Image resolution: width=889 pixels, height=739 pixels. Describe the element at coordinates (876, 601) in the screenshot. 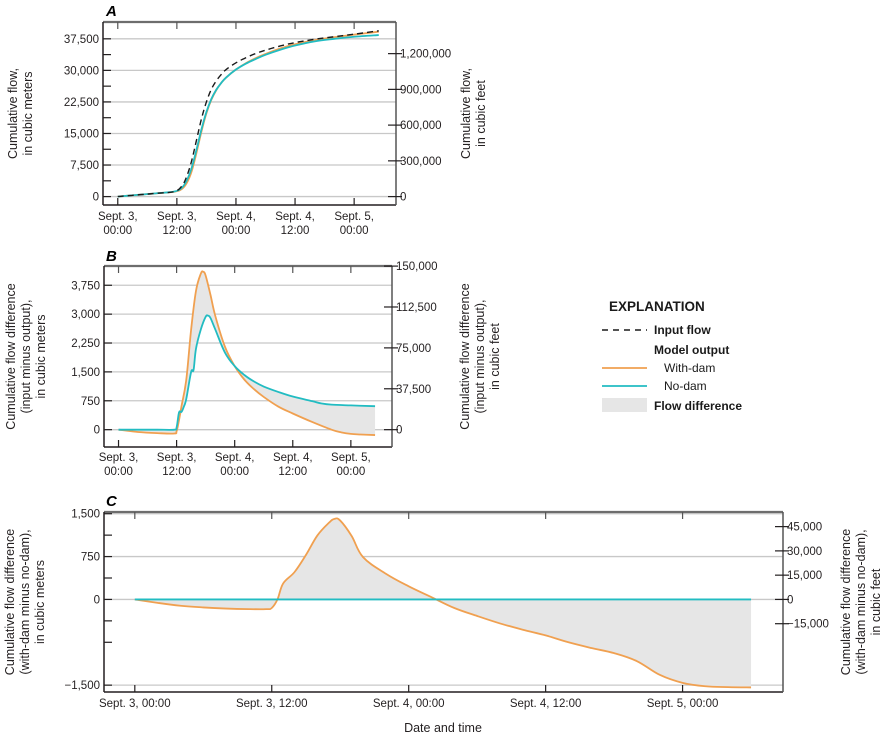

I see `y-axis-title-right: in cubic feet` at that location.